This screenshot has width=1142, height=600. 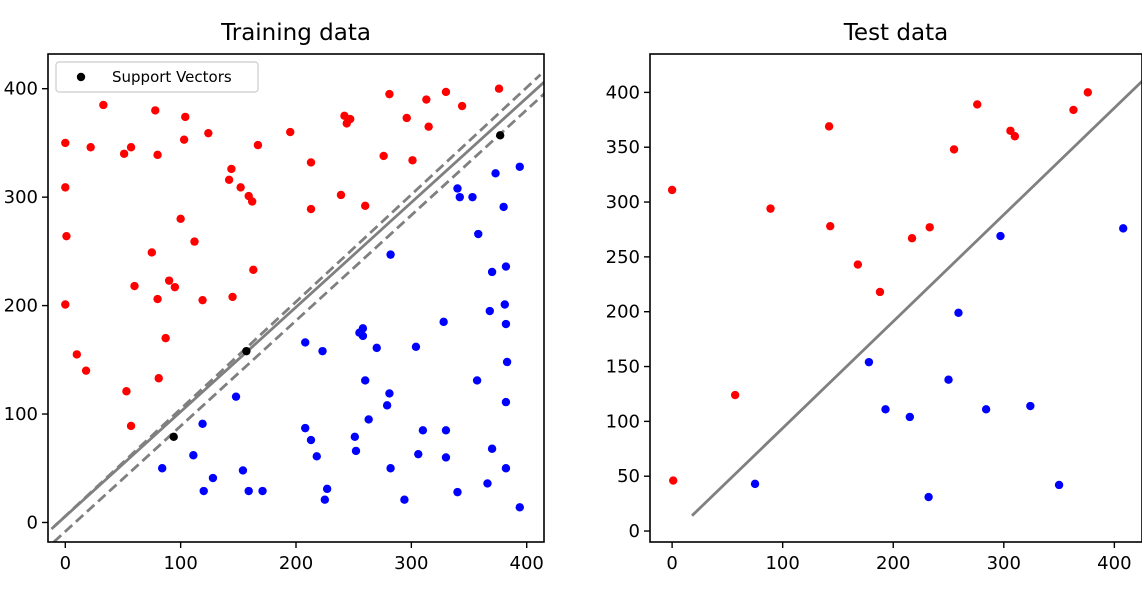 What do you see at coordinates (671, 563) in the screenshot?
I see `test-xtick-label: 0` at bounding box center [671, 563].